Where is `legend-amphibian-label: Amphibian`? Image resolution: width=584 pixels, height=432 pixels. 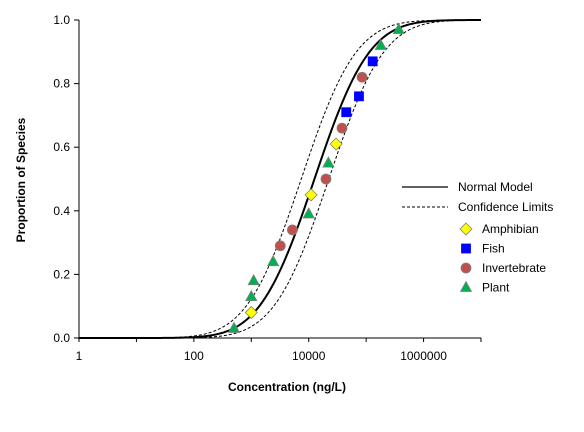 legend-amphibian-label: Amphibian is located at coordinates (510, 229).